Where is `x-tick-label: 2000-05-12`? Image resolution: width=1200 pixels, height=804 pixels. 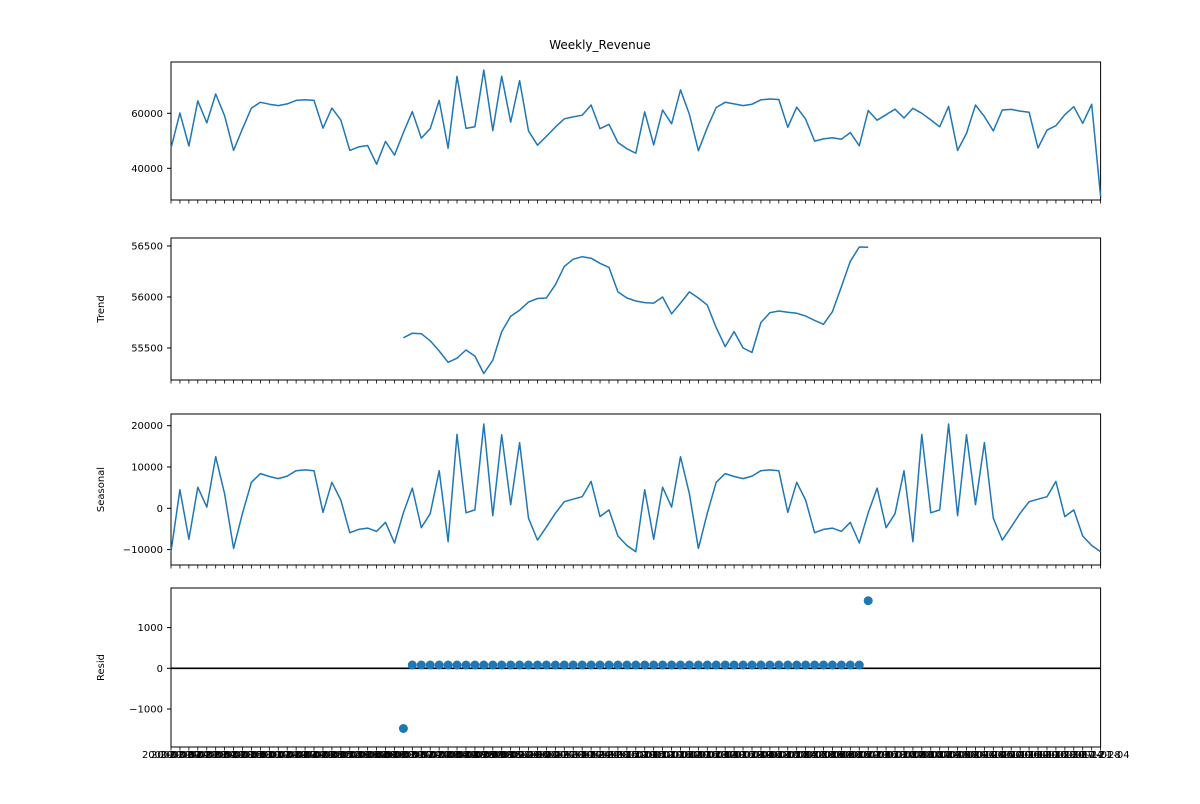 x-tick-label: 2000-05-12 is located at coordinates (332, 755).